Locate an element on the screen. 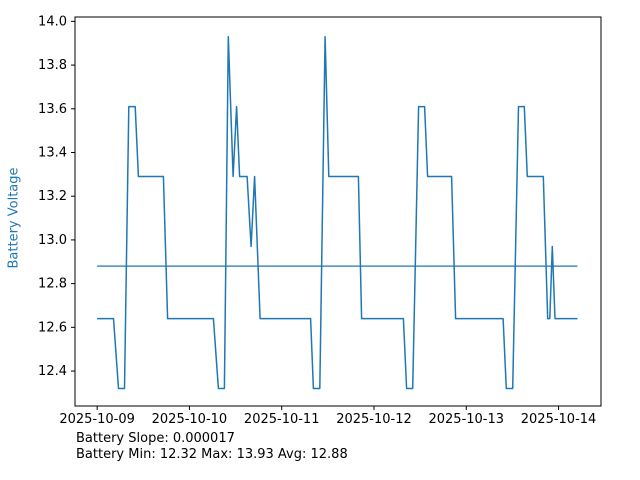  y-tick-label: 12.8 is located at coordinates (52, 284).